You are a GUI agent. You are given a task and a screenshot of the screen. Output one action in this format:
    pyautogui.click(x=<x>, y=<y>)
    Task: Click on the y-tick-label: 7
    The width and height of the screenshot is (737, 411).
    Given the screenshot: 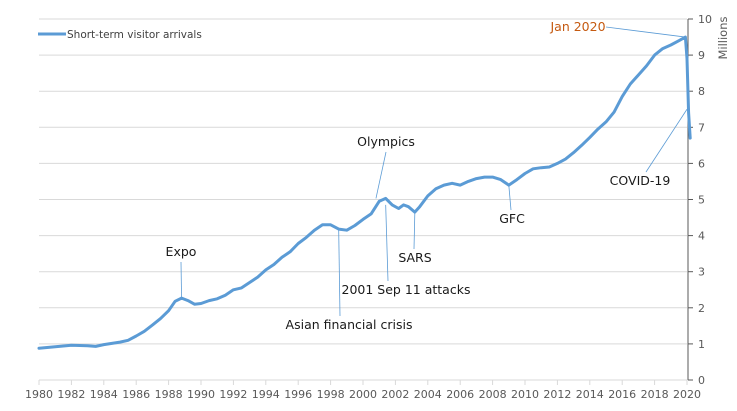 What is the action you would take?
    pyautogui.click(x=701, y=127)
    